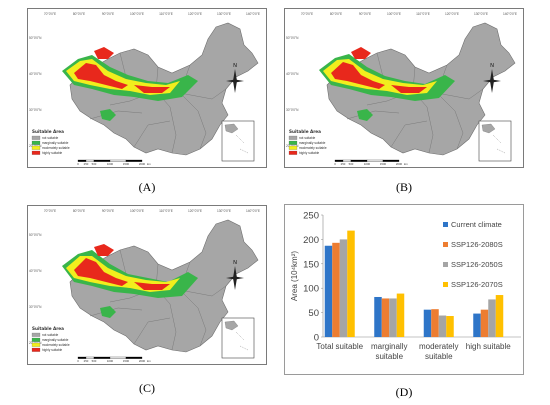 The image size is (550, 405). I want to click on lat-tick-label: 40°0'0"N, so click(35, 271).